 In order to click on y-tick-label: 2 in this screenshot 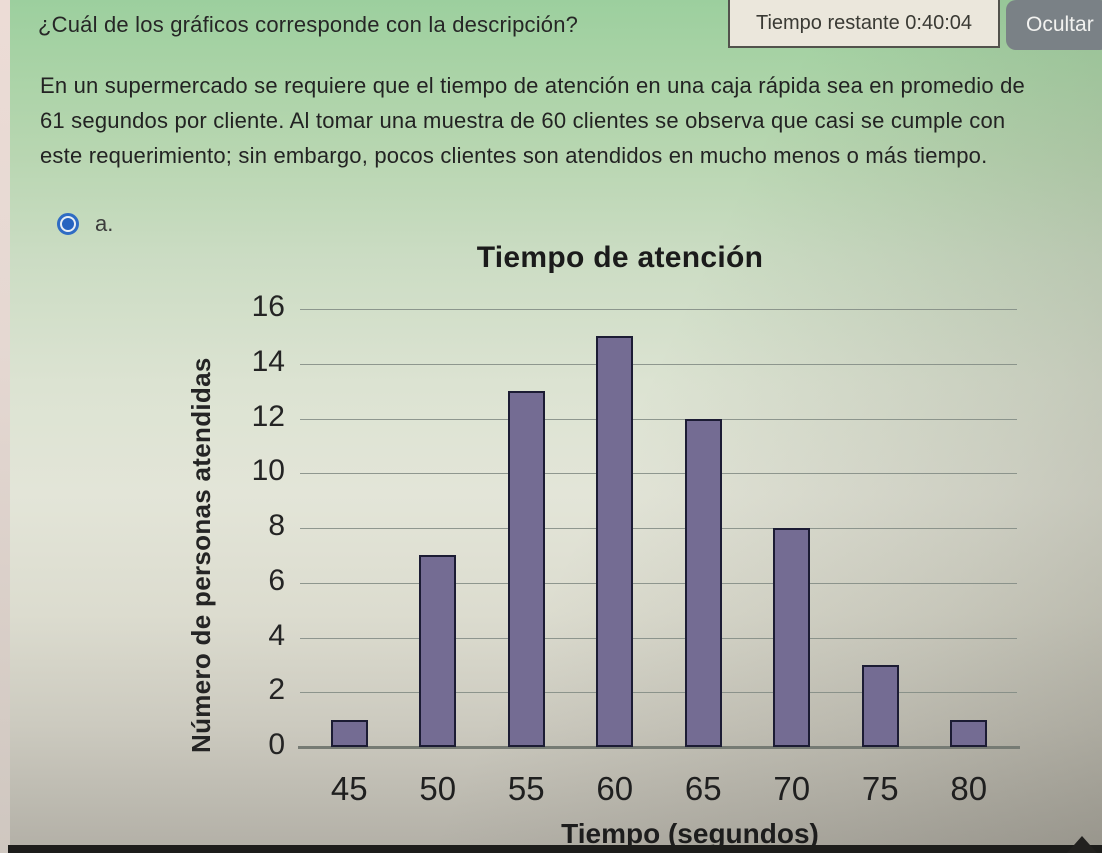, I will do `click(276, 690)`.